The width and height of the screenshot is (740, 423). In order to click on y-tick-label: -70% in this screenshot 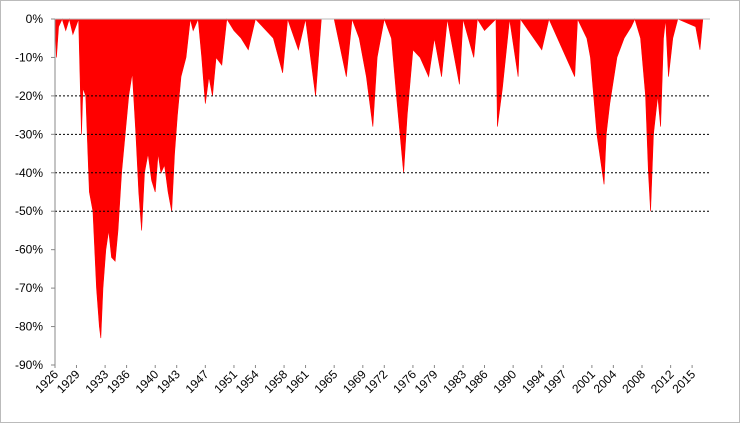, I will do `click(29, 288)`.